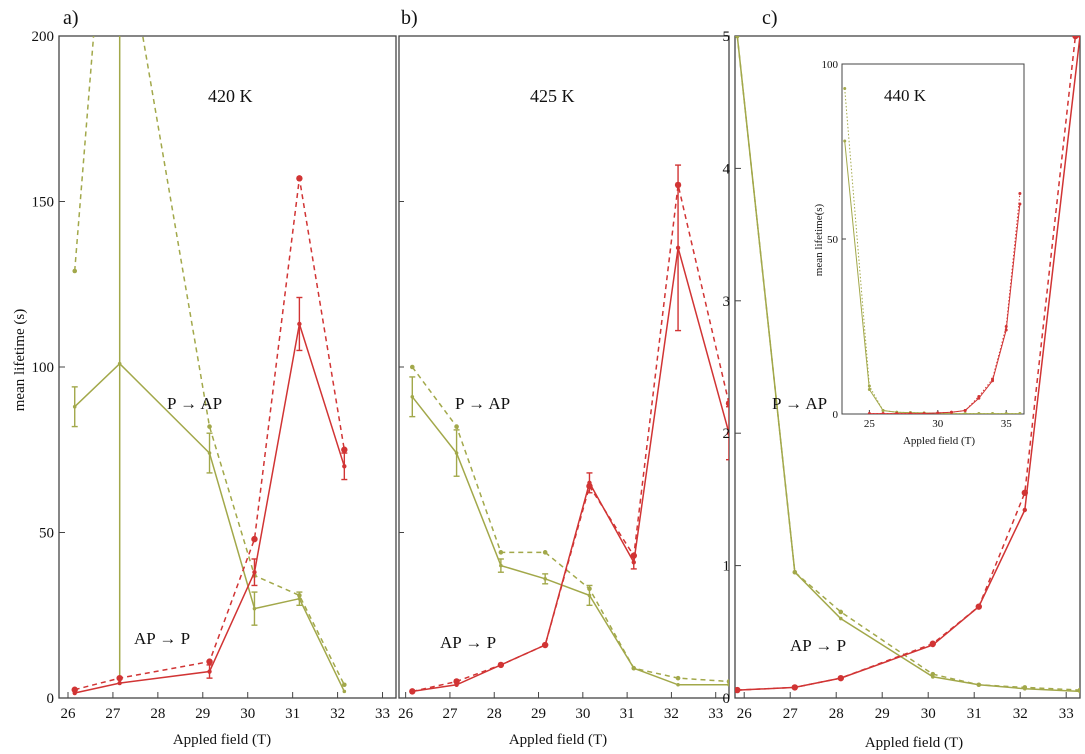 This screenshot has height=754, width=1085. Describe the element at coordinates (43, 37) in the screenshot. I see `y-tick-label: 200` at that location.